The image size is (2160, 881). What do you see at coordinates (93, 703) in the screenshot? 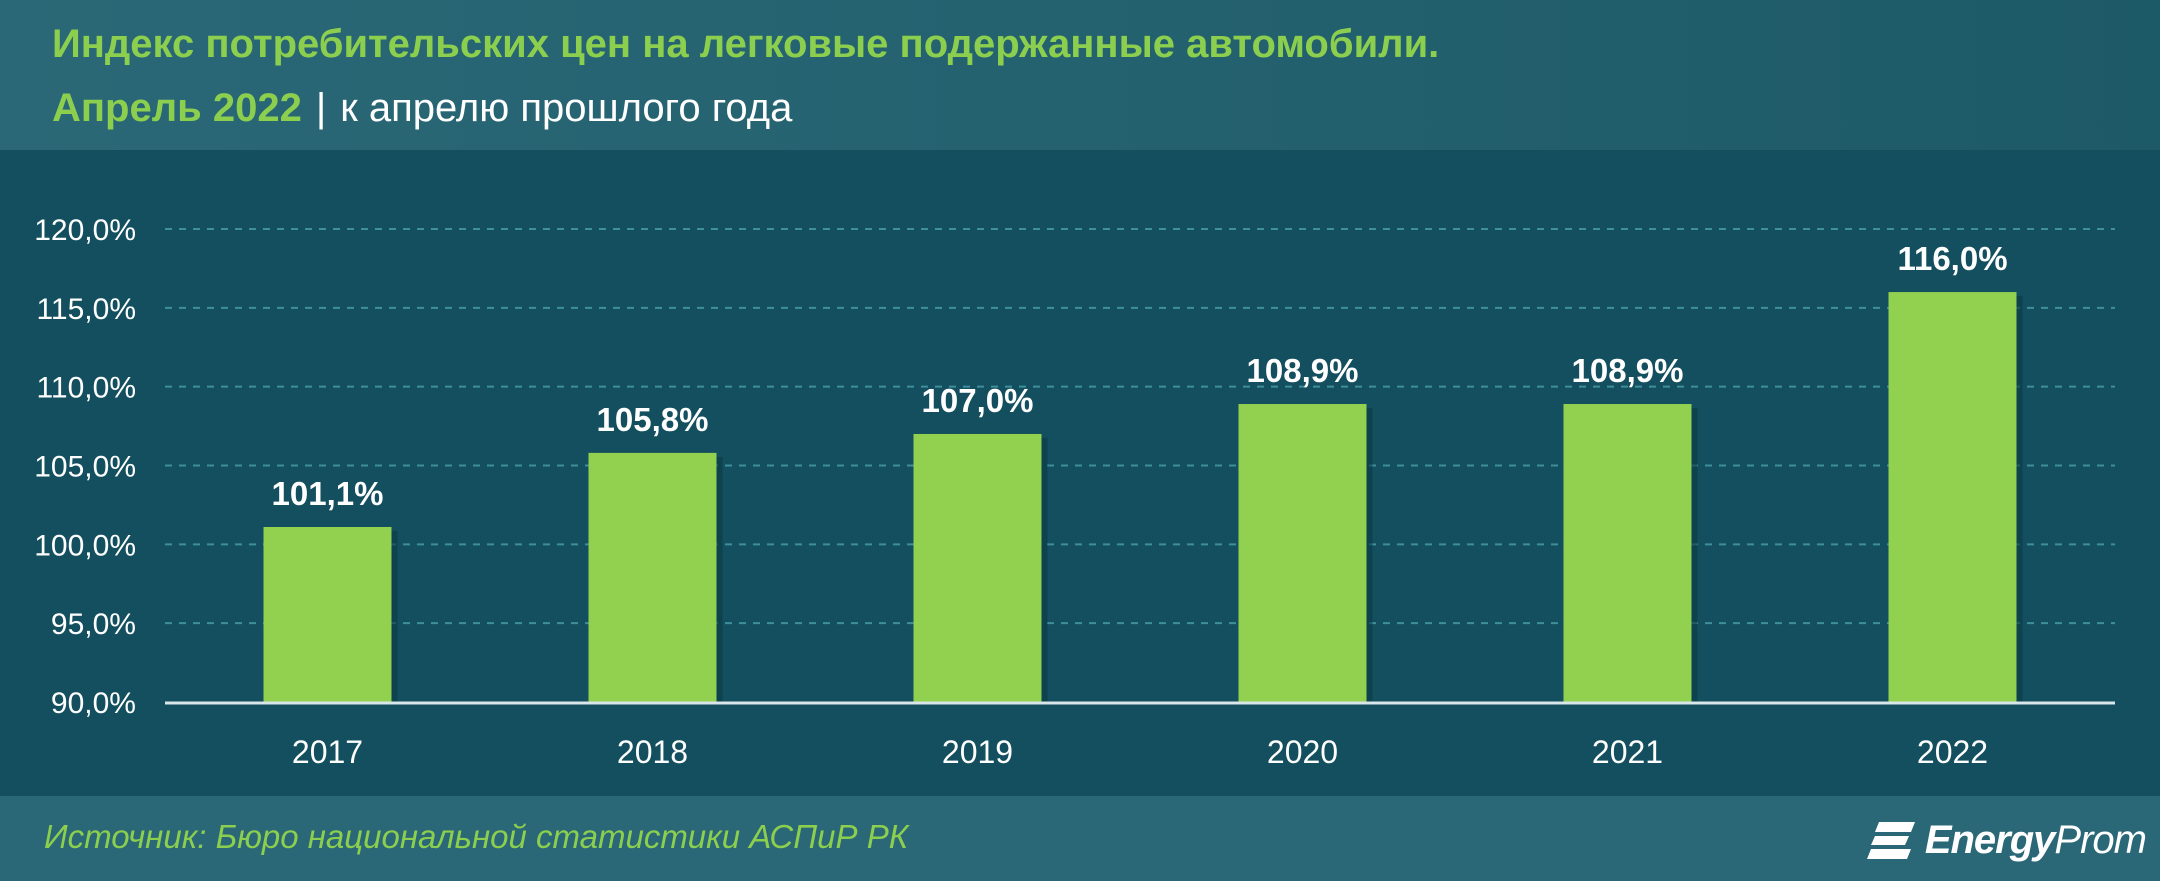
I see `y-tick-label: 90,0%` at bounding box center [93, 703].